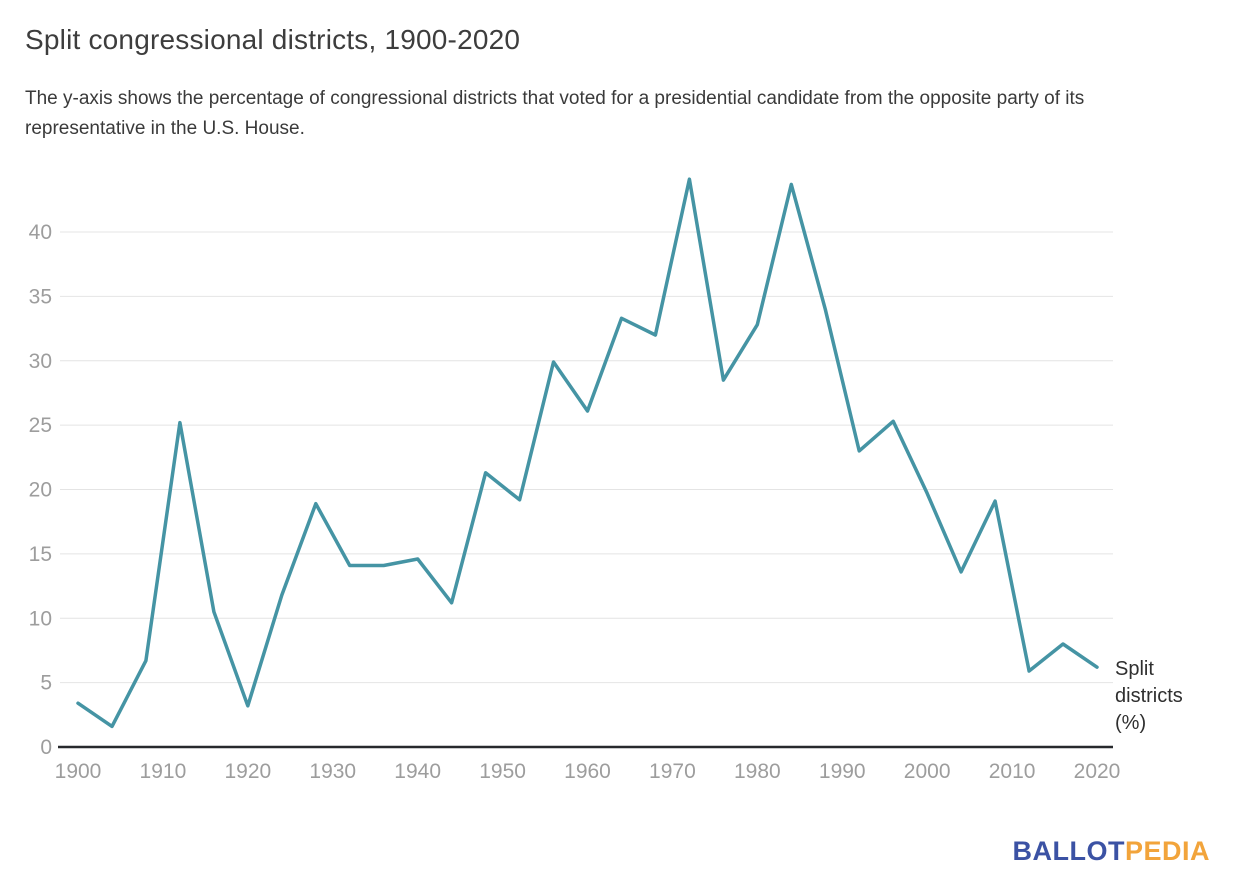 The height and width of the screenshot is (884, 1240). I want to click on y-tick-label: 35, so click(40, 296).